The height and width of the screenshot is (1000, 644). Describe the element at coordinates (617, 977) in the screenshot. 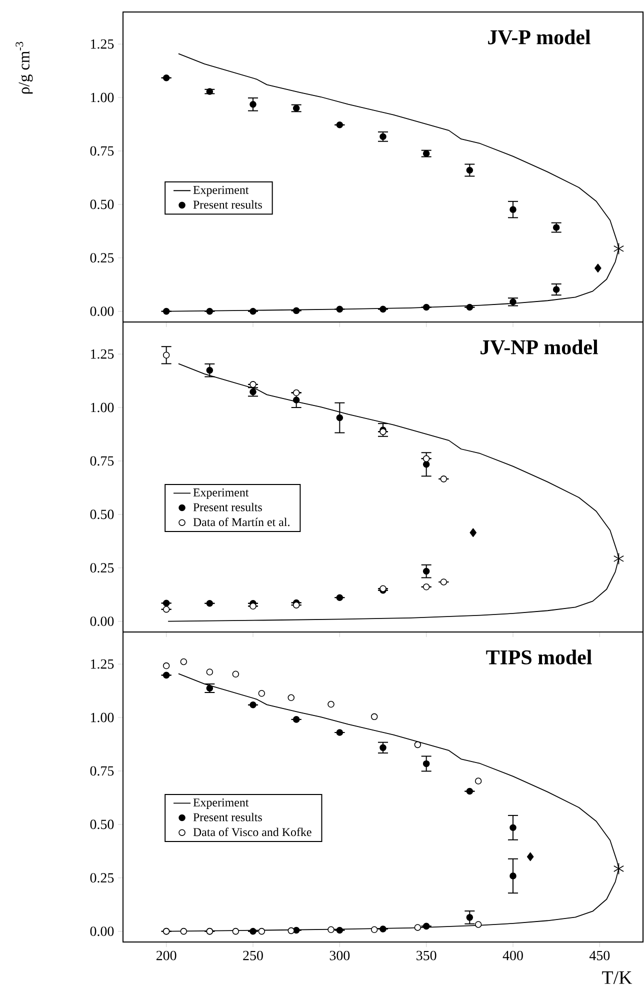

I see `x-axis-title: T/K` at that location.